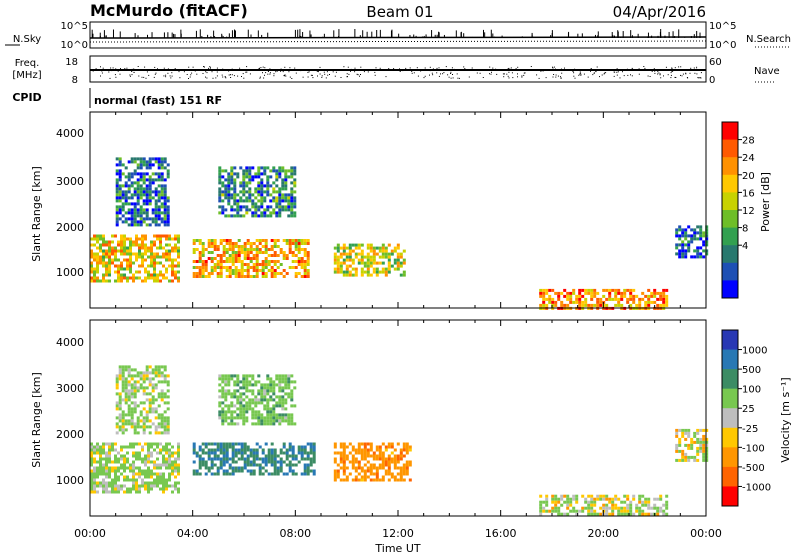 Image resolution: width=800 pixels, height=554 pixels. What do you see at coordinates (75, 80) in the screenshot?
I see `freq-tick-low: 8` at bounding box center [75, 80].